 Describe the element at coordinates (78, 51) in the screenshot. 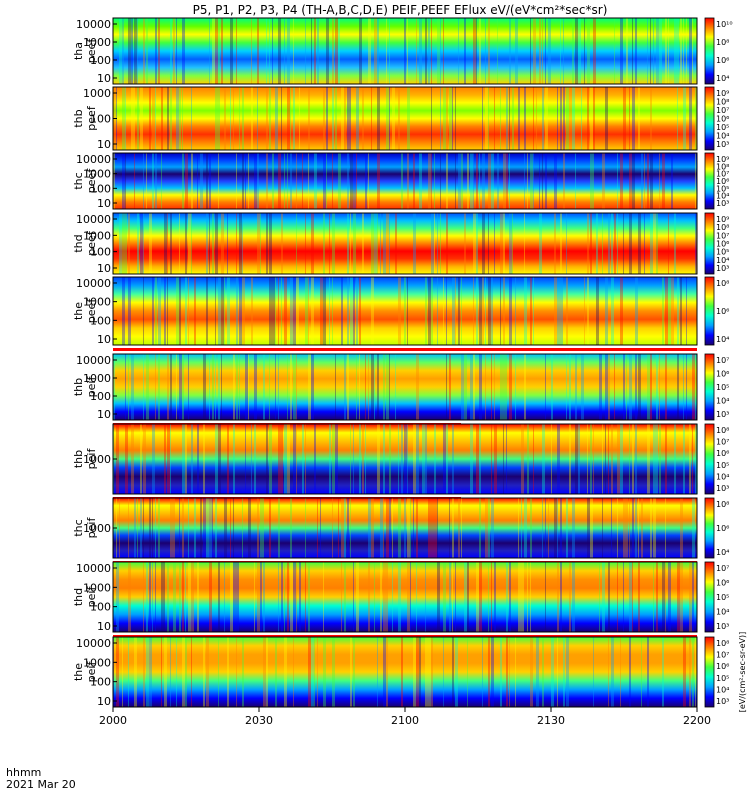

I see `panel-probe-label: tha` at that location.